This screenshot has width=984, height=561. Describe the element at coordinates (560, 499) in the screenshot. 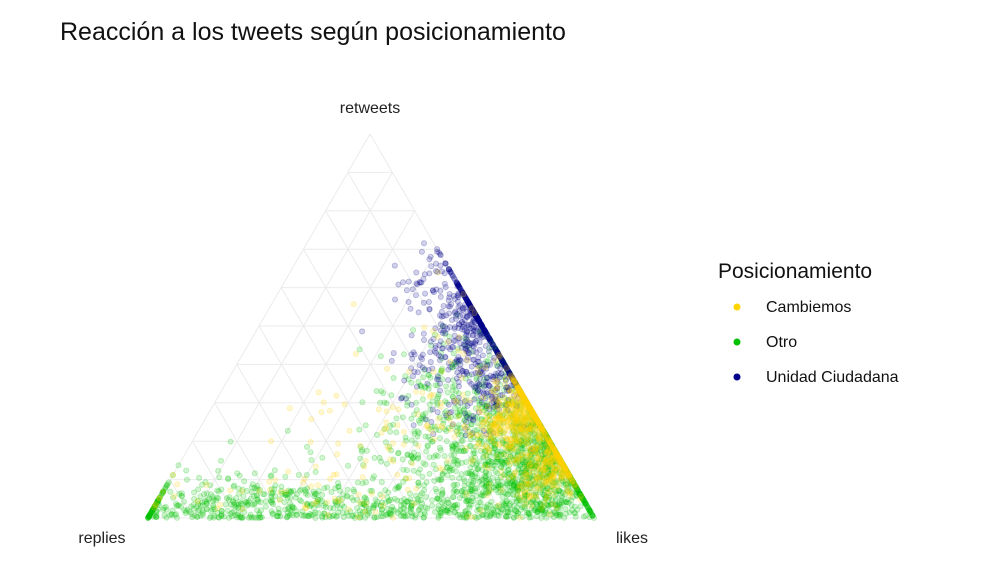

I see `grid-line-likes` at that location.